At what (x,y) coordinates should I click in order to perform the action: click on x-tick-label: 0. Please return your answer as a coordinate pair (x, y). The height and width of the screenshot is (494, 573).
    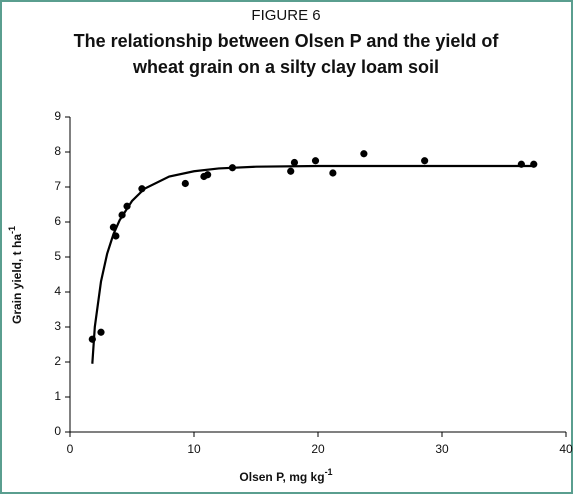
    Looking at the image, I should click on (70, 449).